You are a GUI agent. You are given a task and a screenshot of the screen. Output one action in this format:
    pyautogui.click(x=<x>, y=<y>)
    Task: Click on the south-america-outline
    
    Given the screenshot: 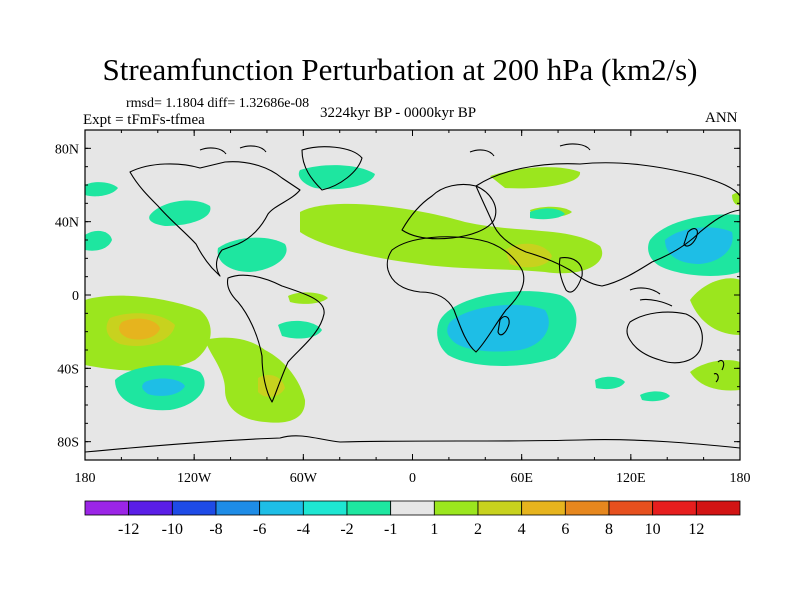 What is the action you would take?
    pyautogui.click(x=275, y=338)
    